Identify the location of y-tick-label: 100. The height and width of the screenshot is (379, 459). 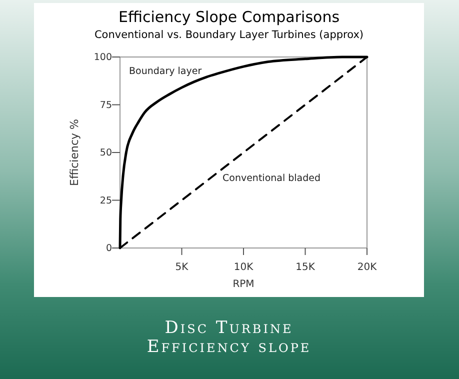
(103, 57).